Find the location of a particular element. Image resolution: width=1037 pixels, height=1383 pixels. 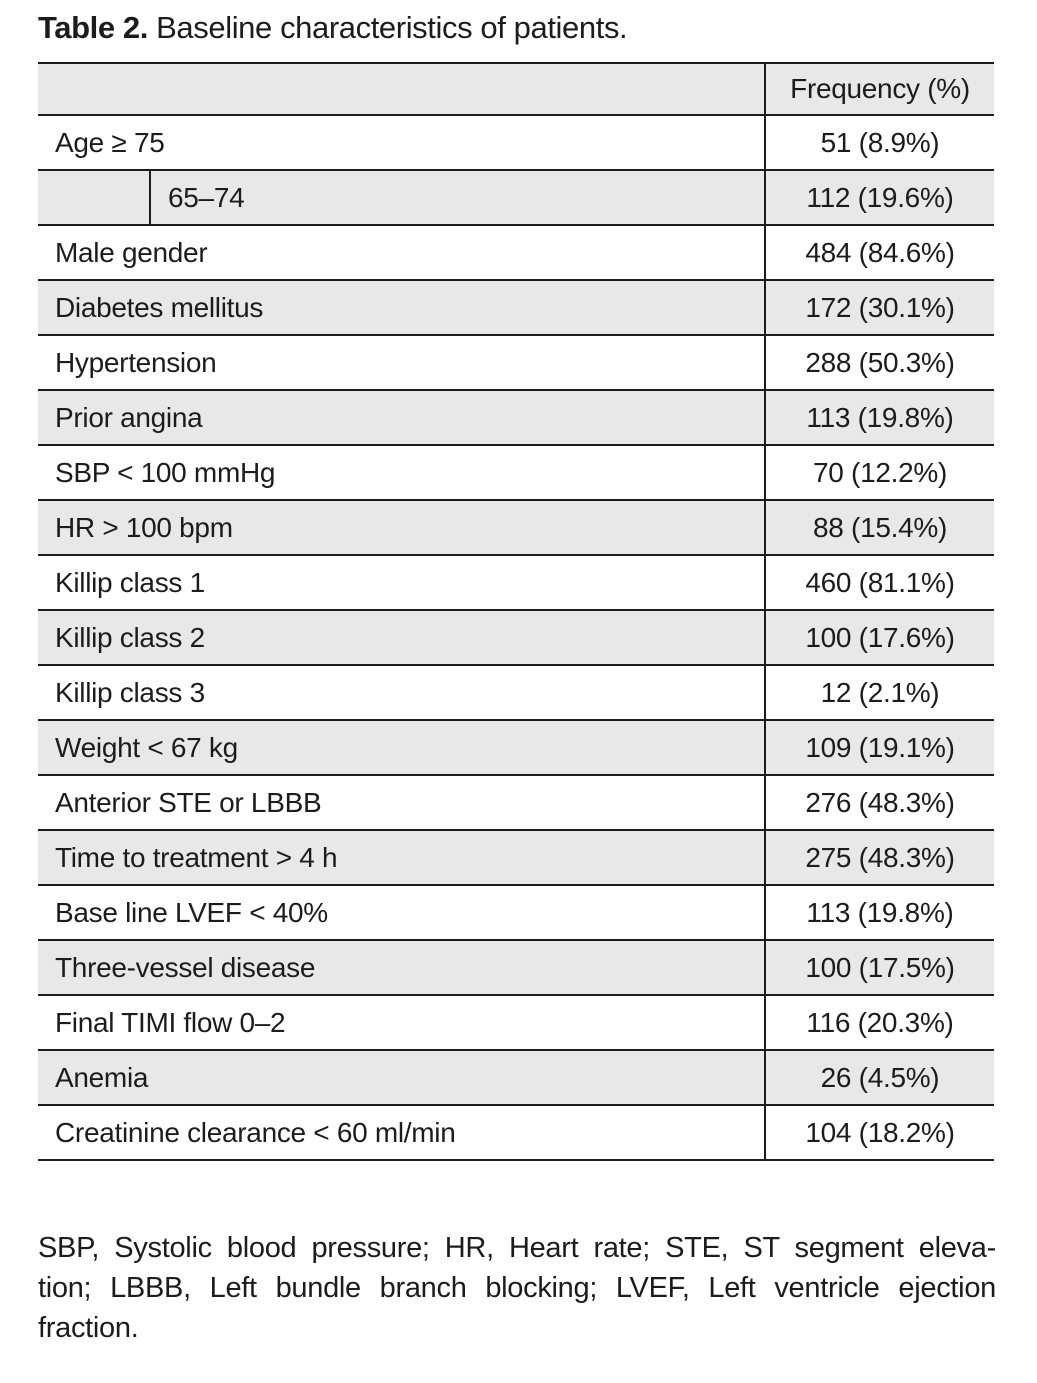

table-row: Hypertension 288 (50.3%) is located at coordinates (516, 363).